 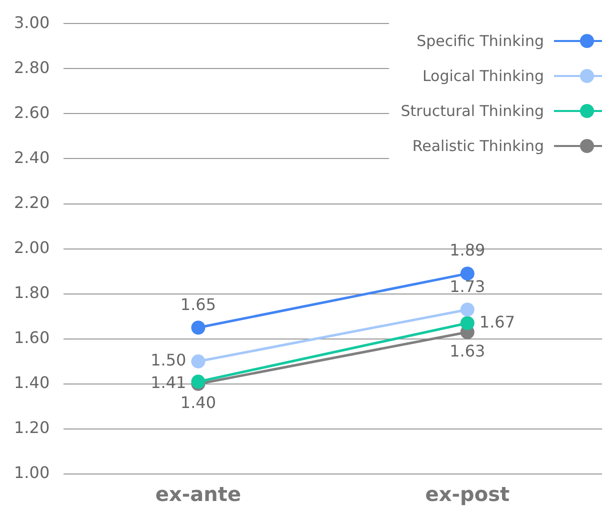 I want to click on legend-label: Logical Thinking, so click(x=483, y=76).